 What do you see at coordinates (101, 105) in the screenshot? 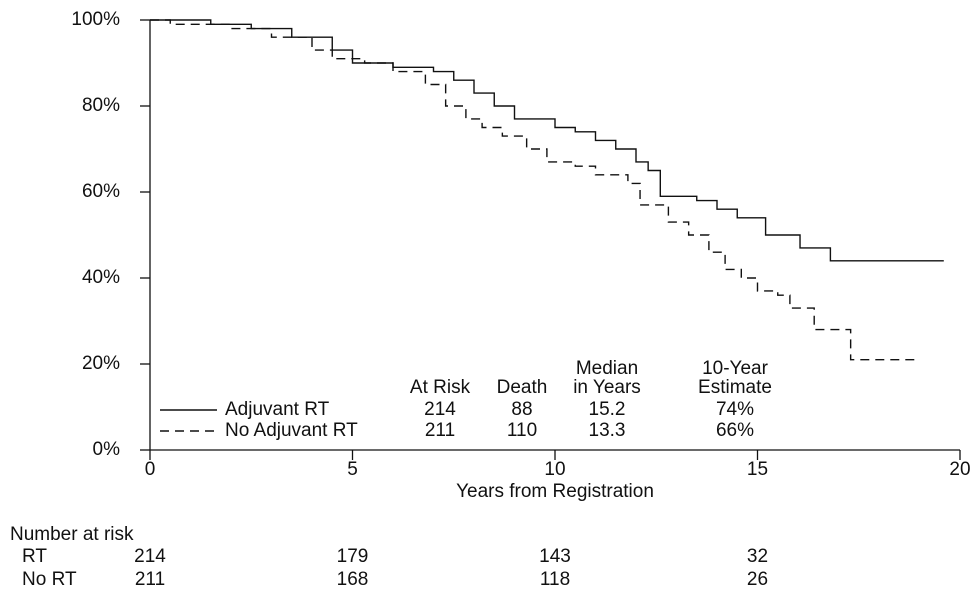
I see `y-tick-label: 80%` at bounding box center [101, 105].